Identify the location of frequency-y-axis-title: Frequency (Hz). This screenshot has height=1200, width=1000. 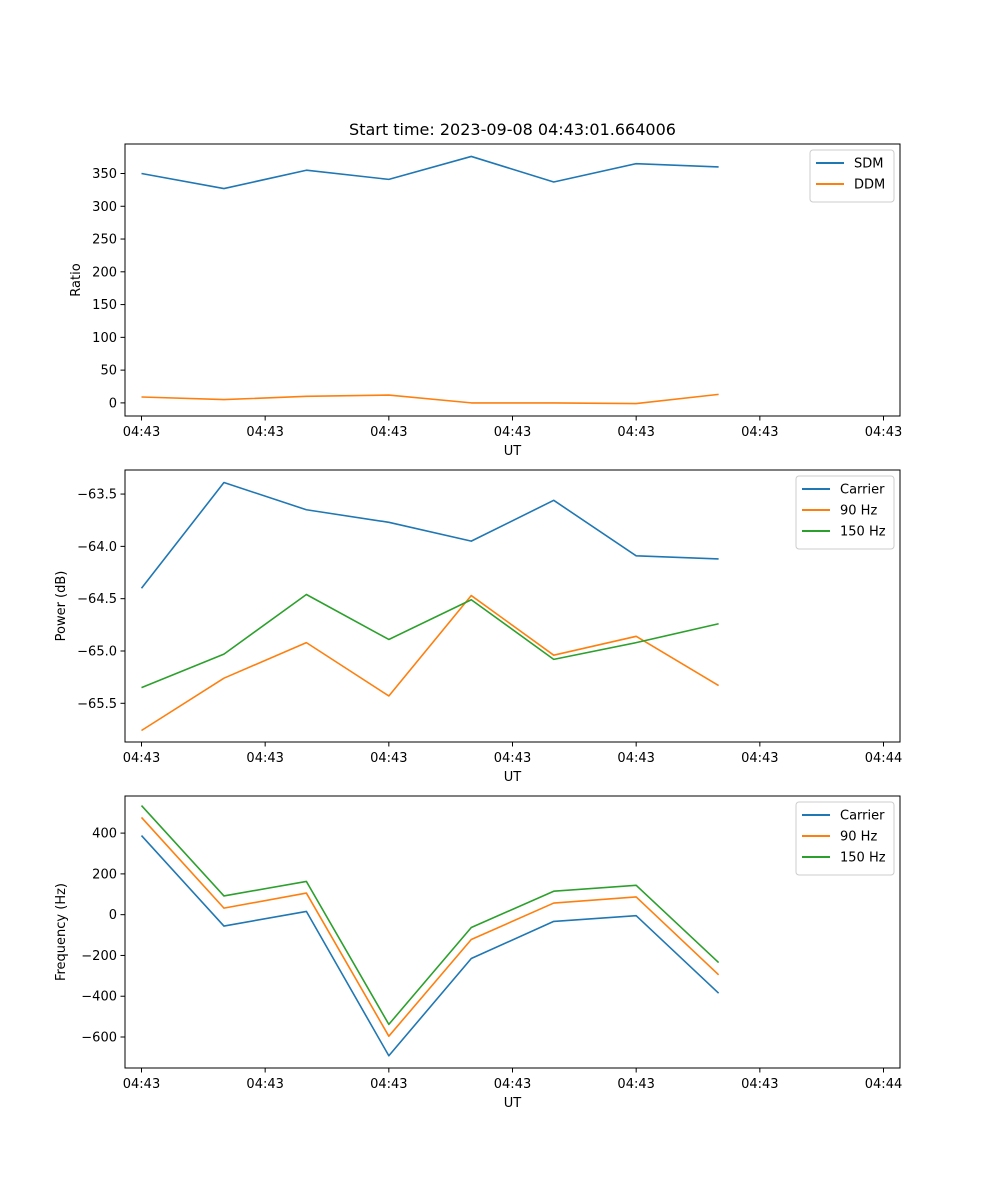
(61, 932).